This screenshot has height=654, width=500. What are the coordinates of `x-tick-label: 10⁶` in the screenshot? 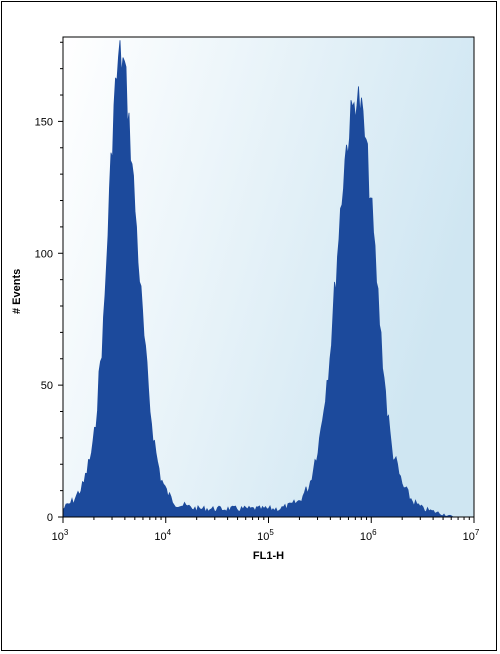 It's located at (368, 535).